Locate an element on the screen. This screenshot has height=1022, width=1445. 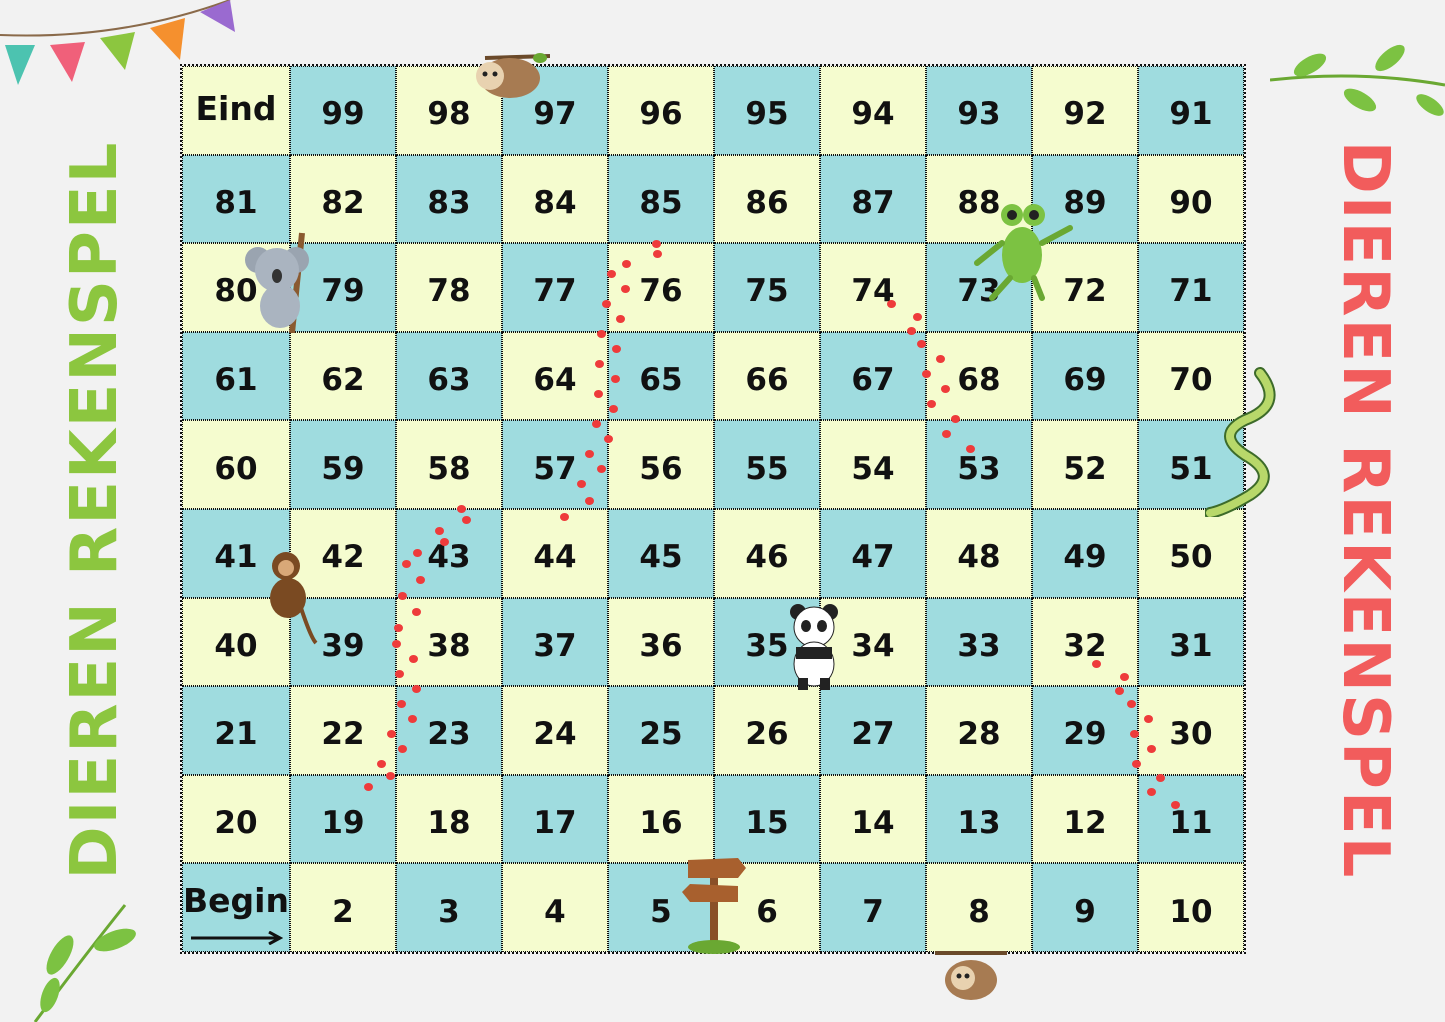
board-cell: 46 is located at coordinates (766, 553).